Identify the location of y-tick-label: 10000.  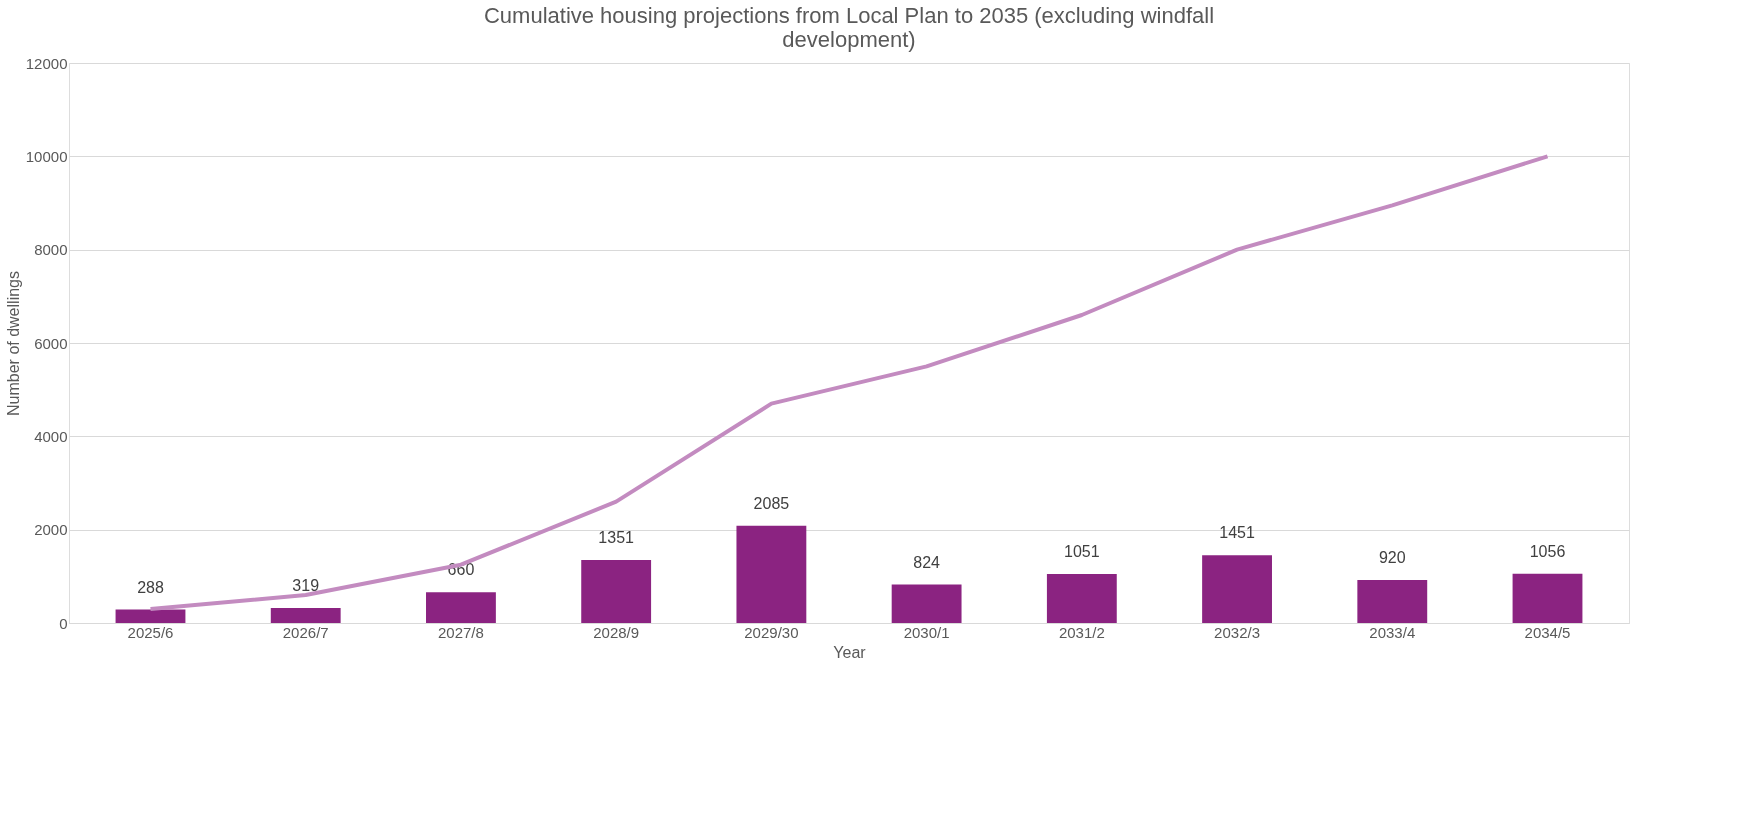
(46, 156).